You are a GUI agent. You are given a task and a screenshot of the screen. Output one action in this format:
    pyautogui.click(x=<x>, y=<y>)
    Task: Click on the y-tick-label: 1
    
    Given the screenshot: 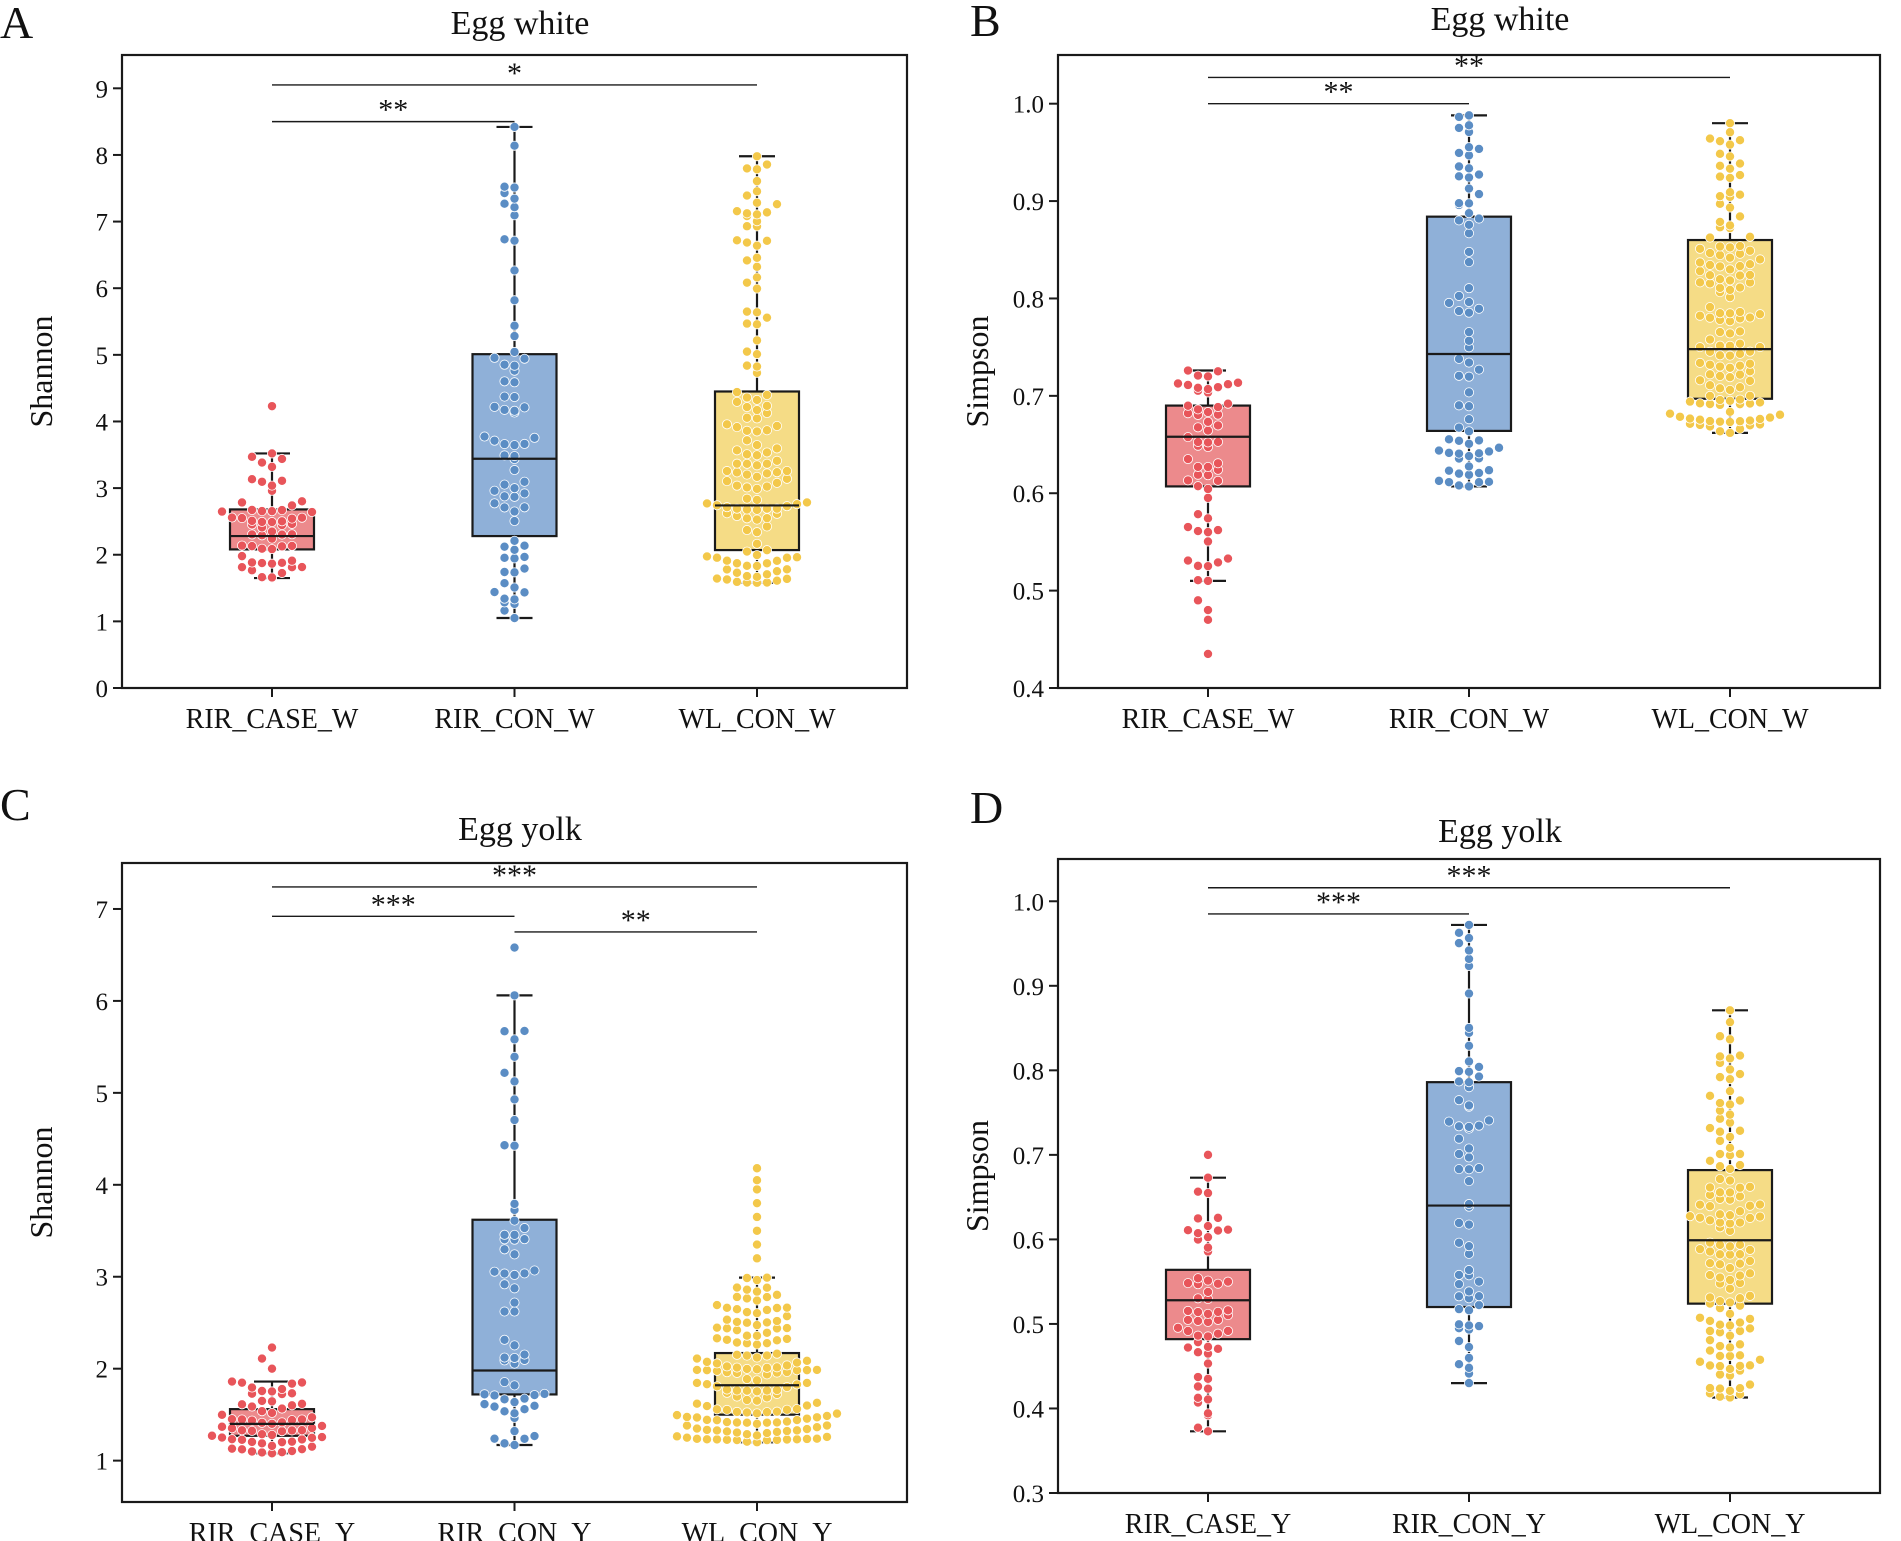 What is the action you would take?
    pyautogui.click(x=102, y=622)
    